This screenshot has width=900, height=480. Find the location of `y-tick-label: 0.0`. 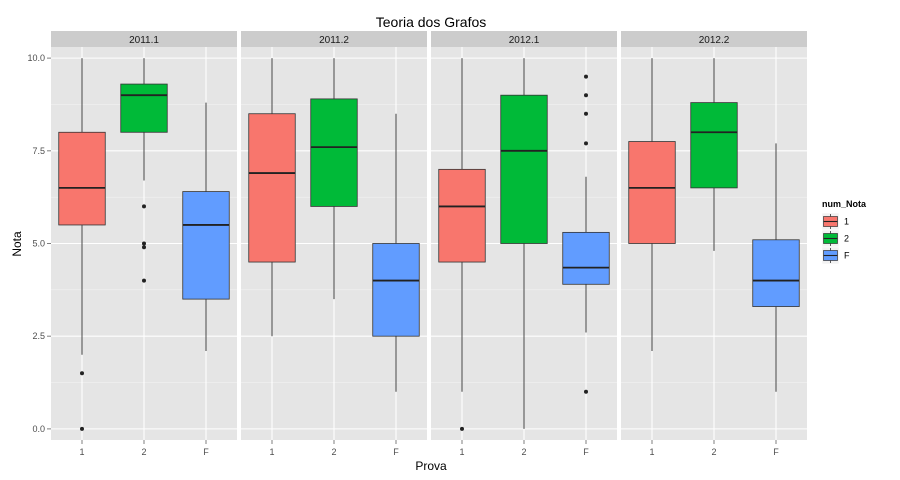

y-tick-label: 0.0 is located at coordinates (38, 429).